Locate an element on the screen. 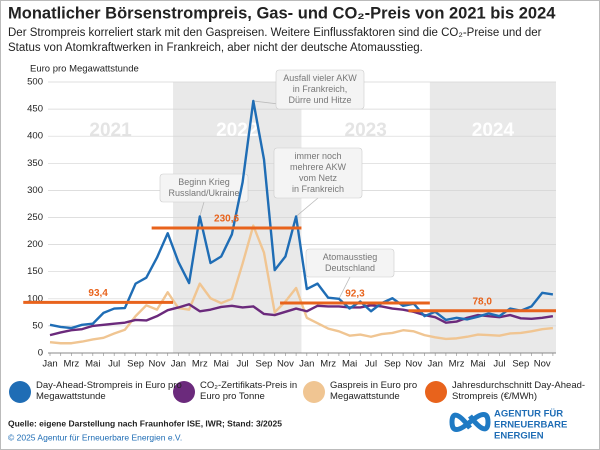 The height and width of the screenshot is (450, 600). logo-text: ENERGIEN is located at coordinates (519, 436).